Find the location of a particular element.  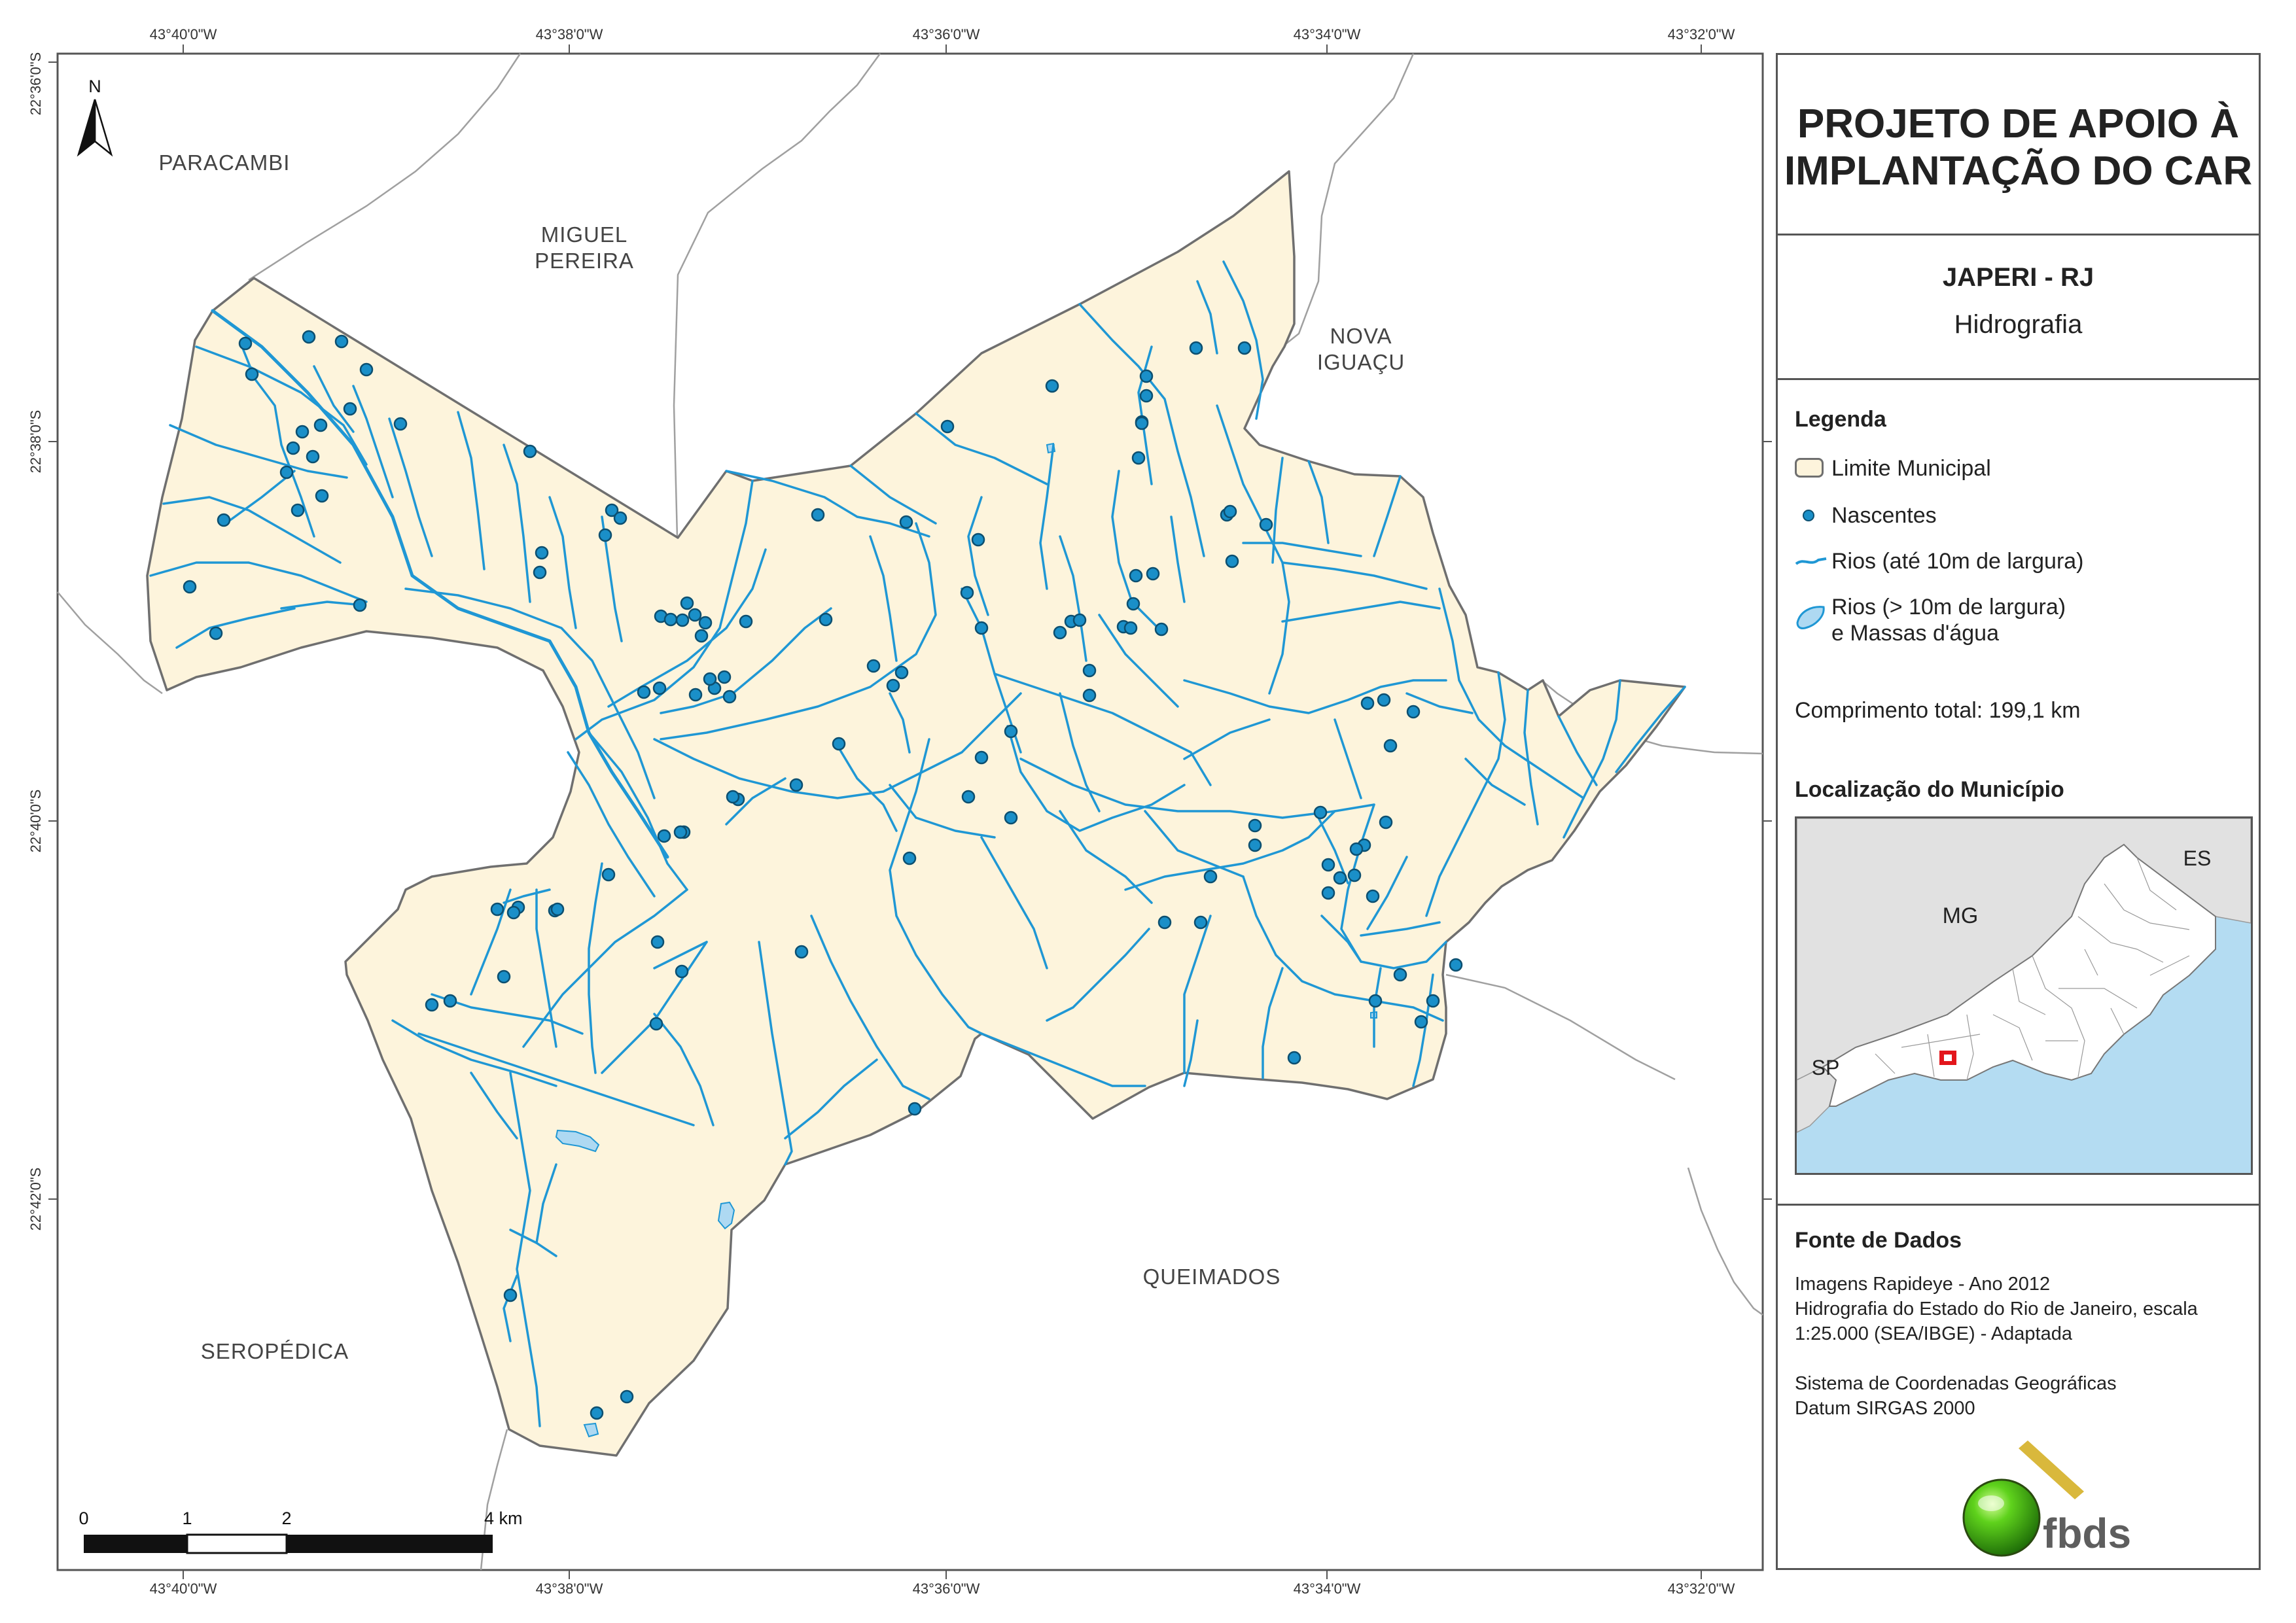

label-miguel-pereira-2: PEREIRA is located at coordinates (584, 261).